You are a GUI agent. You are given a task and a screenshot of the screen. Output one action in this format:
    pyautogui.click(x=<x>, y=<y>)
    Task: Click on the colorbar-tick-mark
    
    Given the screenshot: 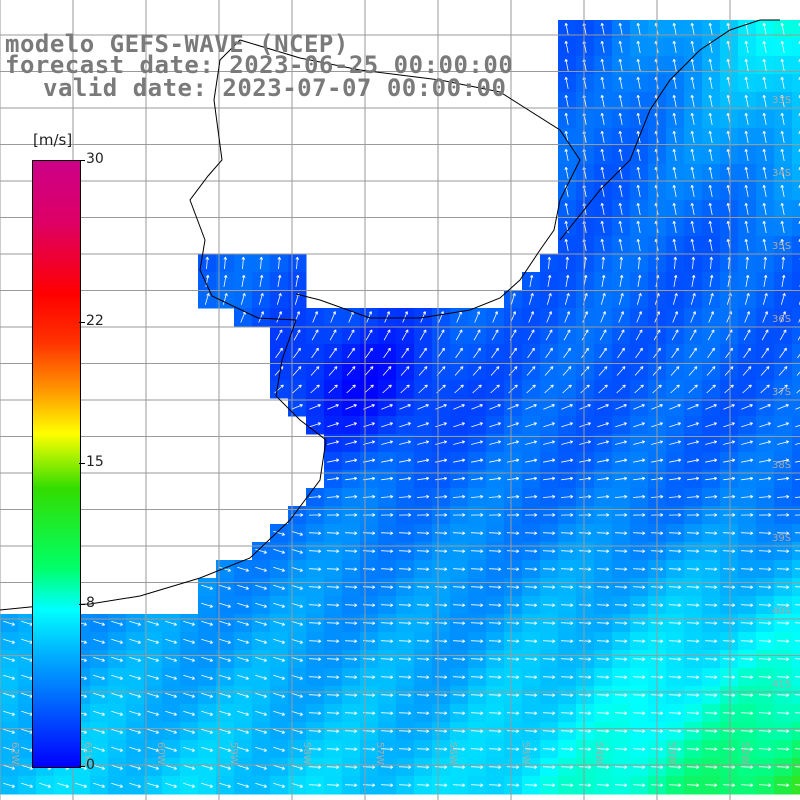 What is the action you would take?
    pyautogui.click(x=82, y=322)
    